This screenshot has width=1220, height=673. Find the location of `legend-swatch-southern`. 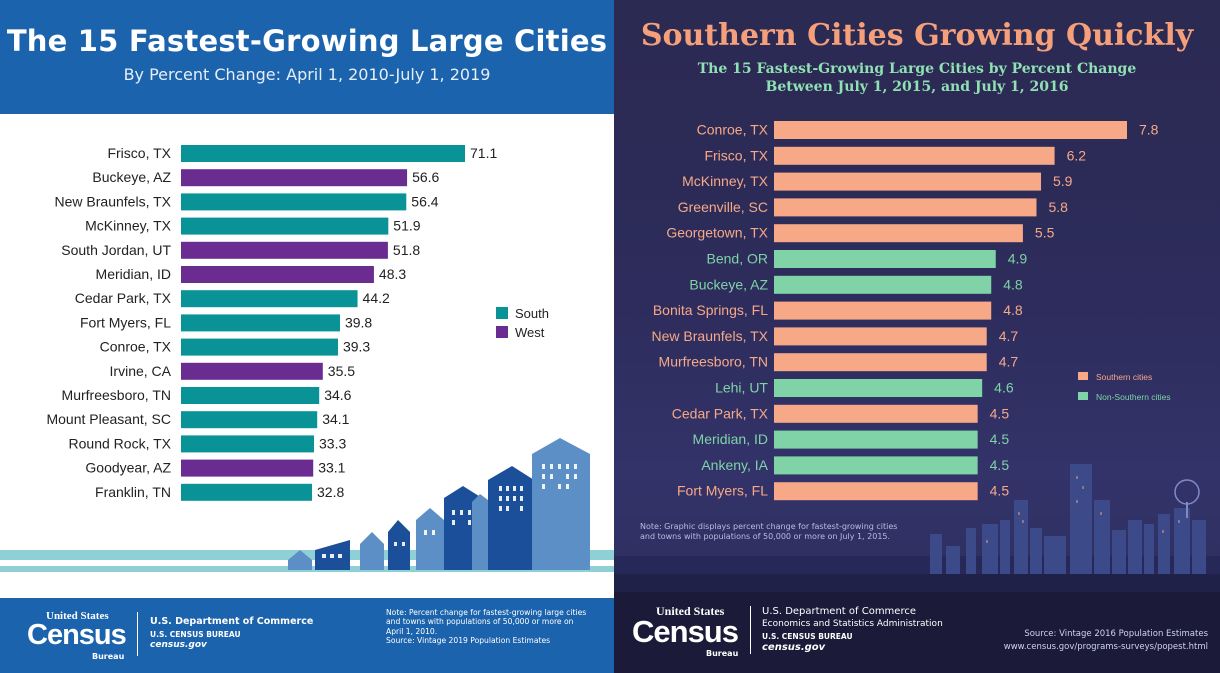

legend-swatch-southern is located at coordinates (1083, 376).